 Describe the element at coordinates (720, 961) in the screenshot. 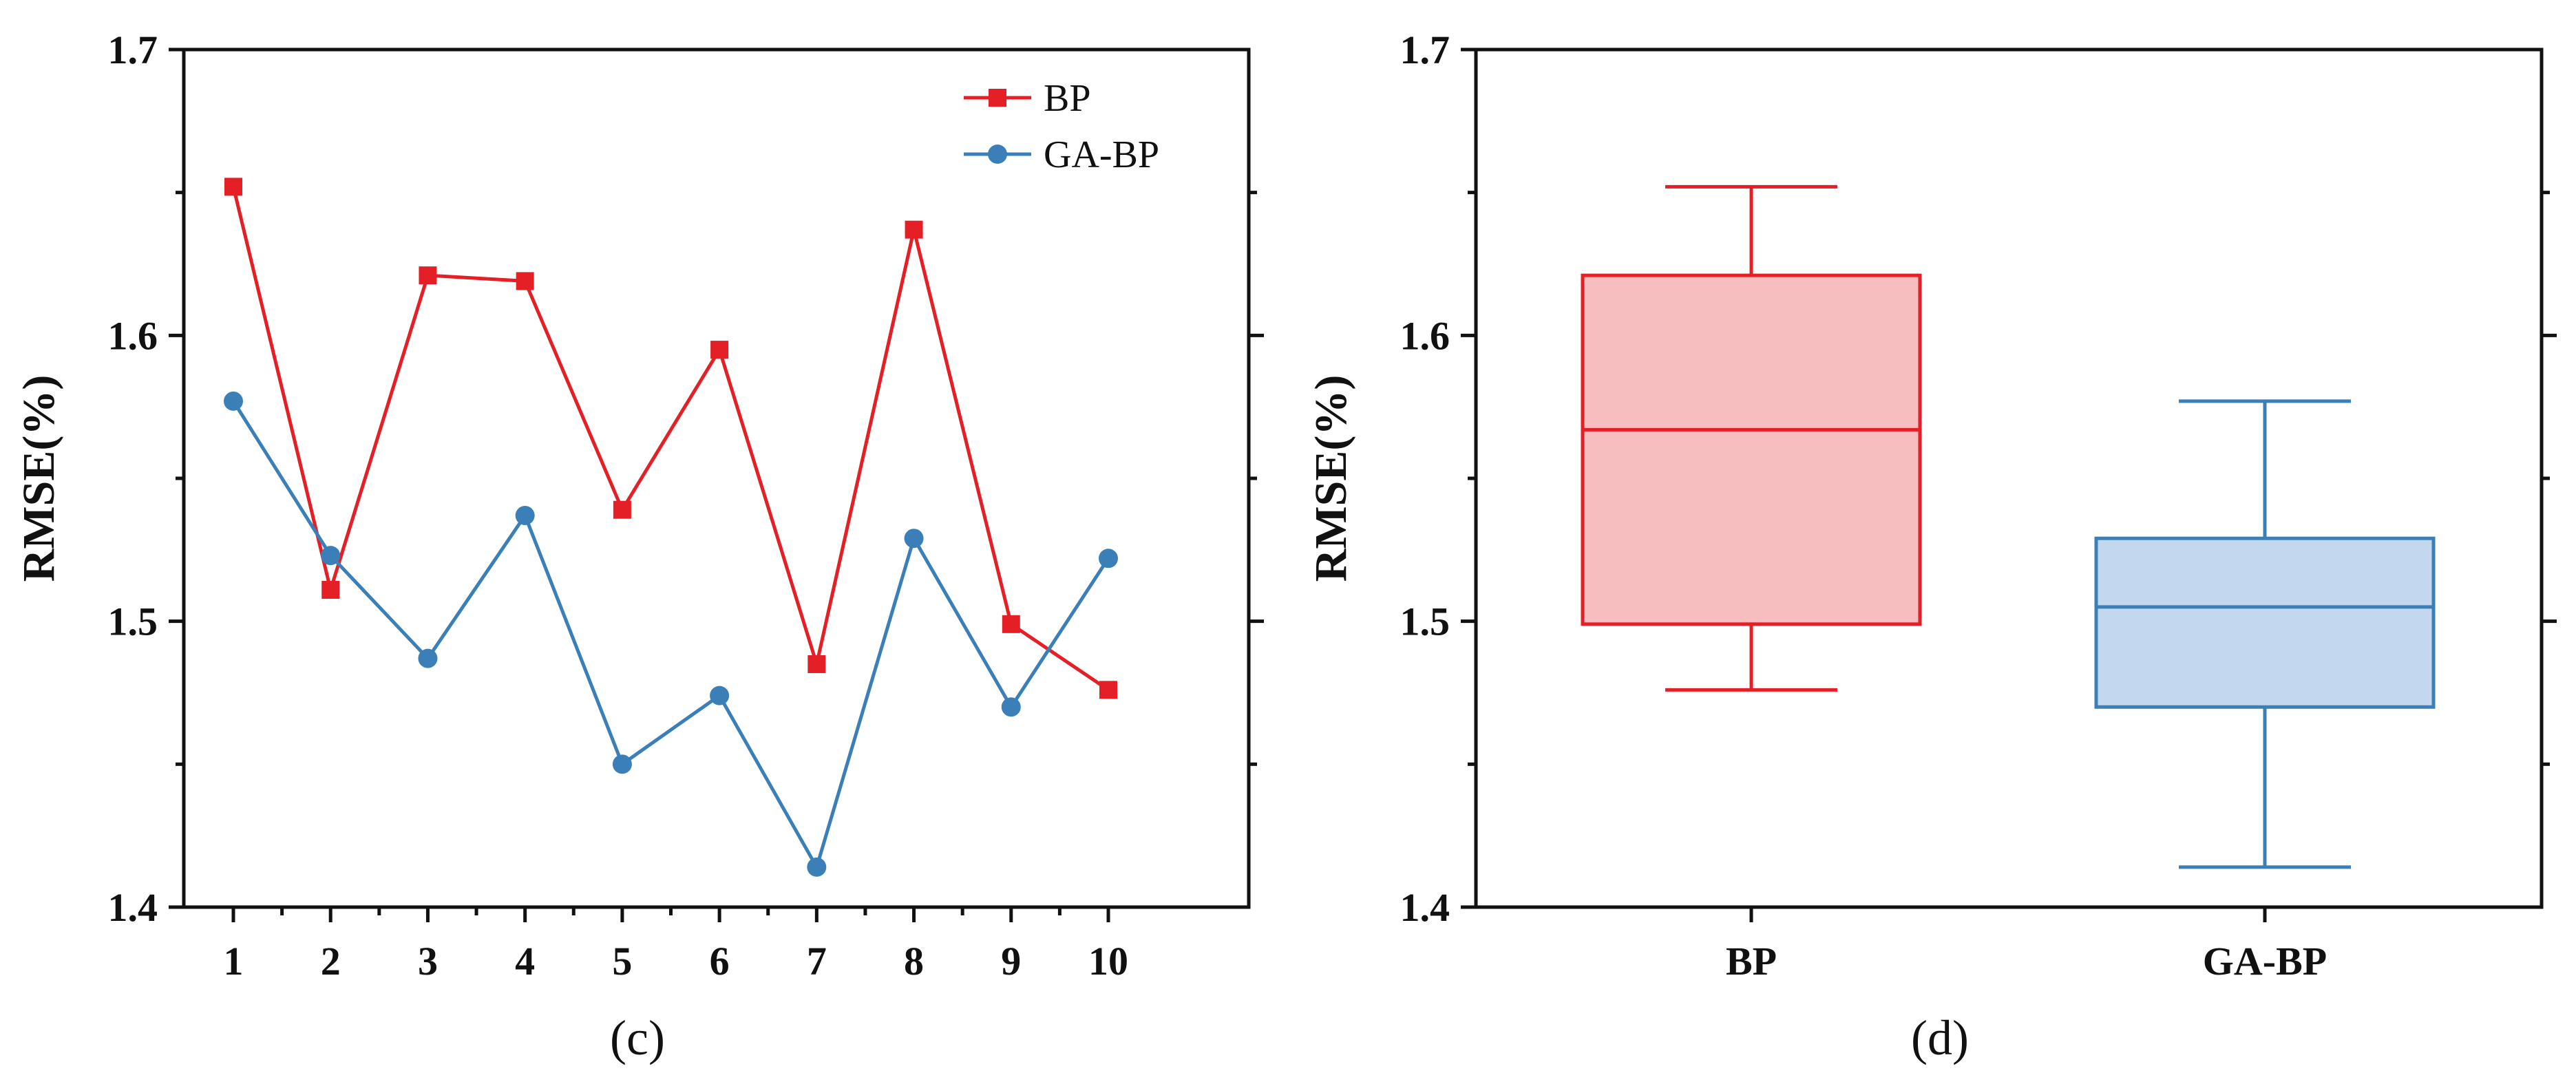

I see `x-tick-label: 6` at that location.